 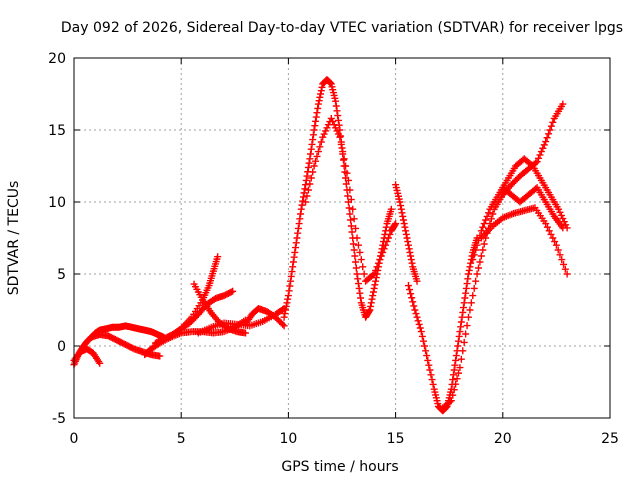 What do you see at coordinates (533, 208) in the screenshot?
I see `series-arc17` at bounding box center [533, 208].